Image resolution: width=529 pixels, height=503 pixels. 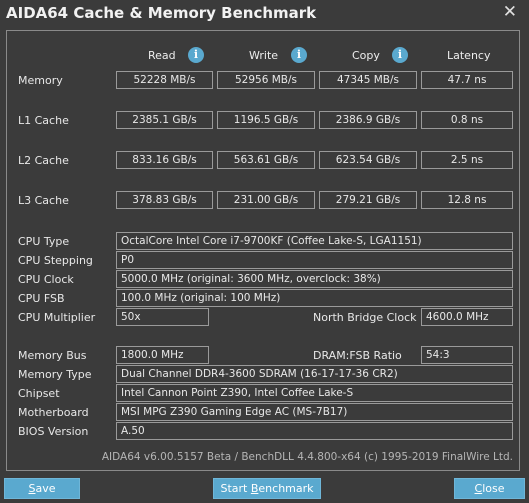 I want to click on l2-latency-value: 2.5 ns, so click(x=467, y=160).